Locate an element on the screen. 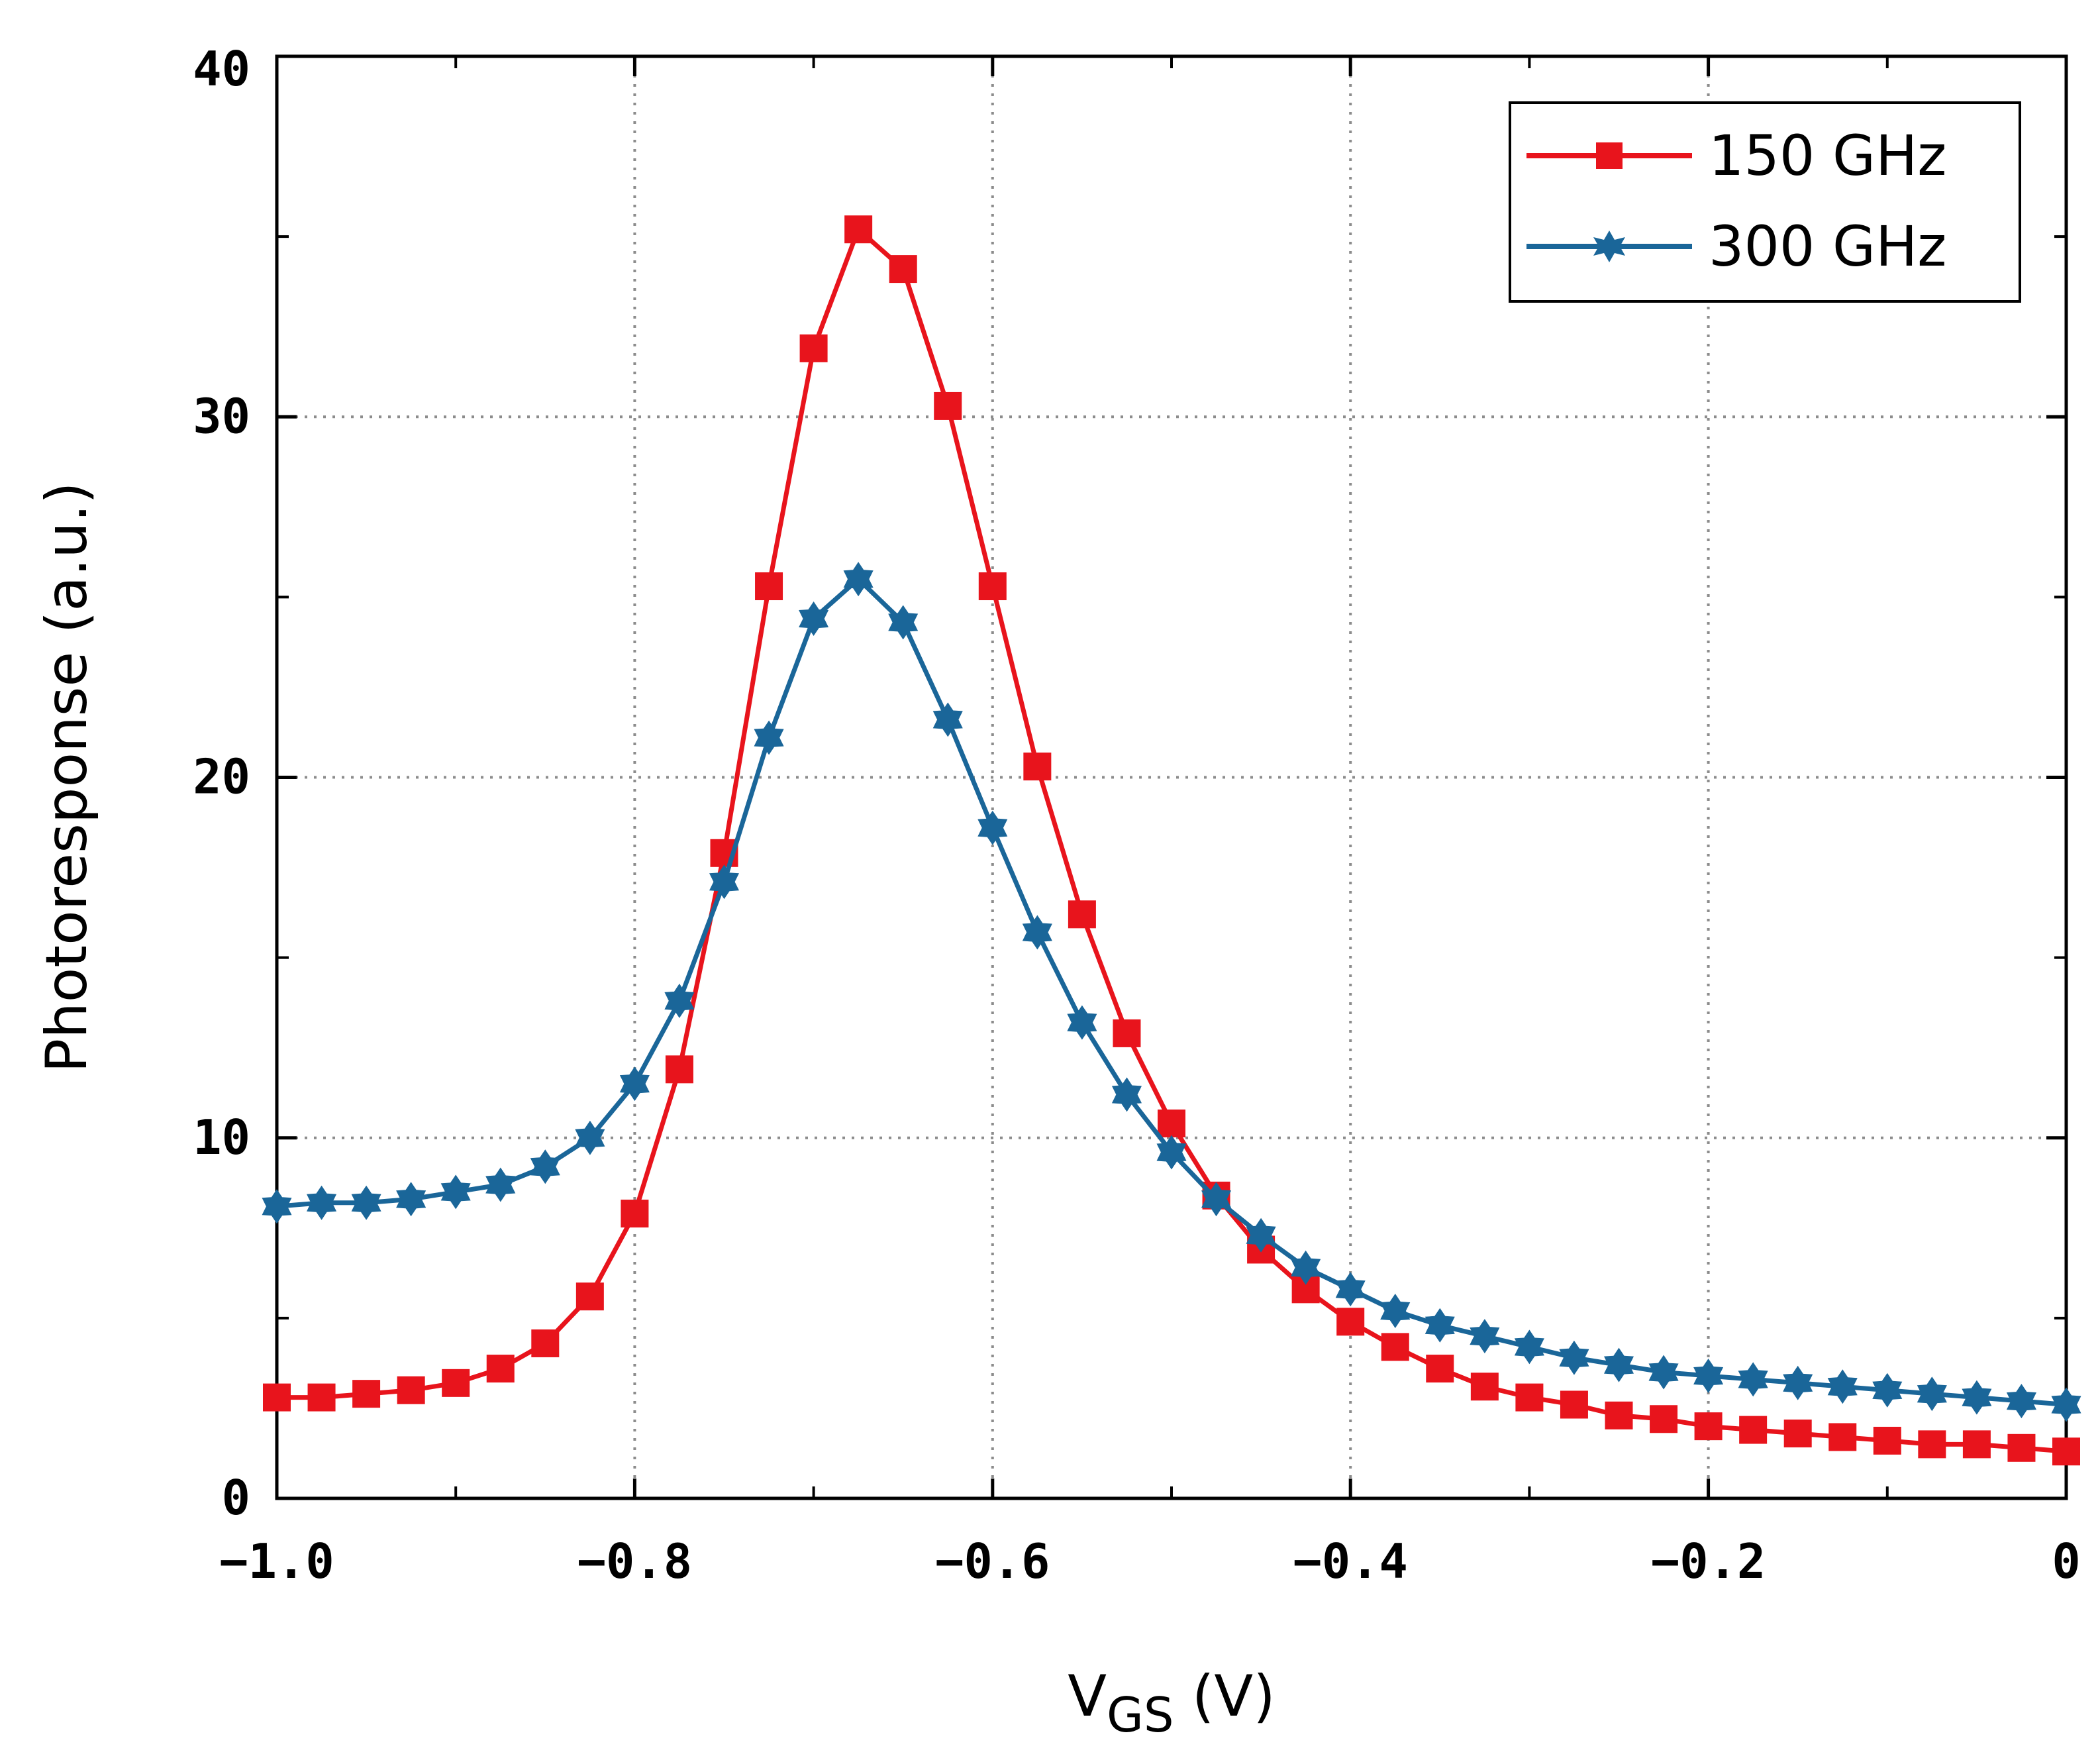  x-tick-label: 0 is located at coordinates (2066, 1561).